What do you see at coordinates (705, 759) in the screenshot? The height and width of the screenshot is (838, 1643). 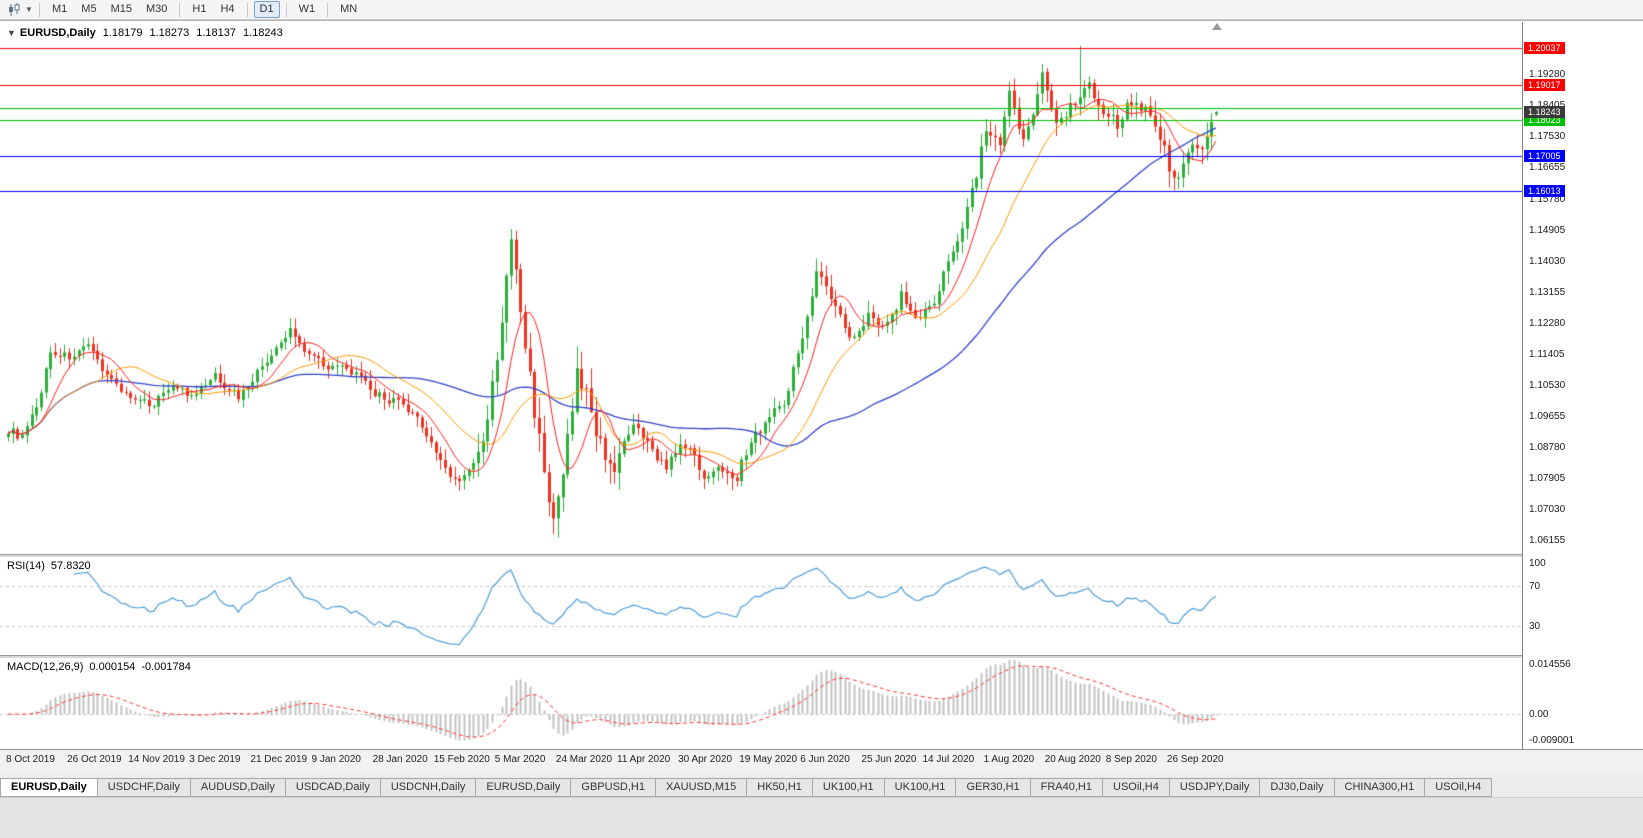 I see `time-tick: 30 Apr 2020` at bounding box center [705, 759].